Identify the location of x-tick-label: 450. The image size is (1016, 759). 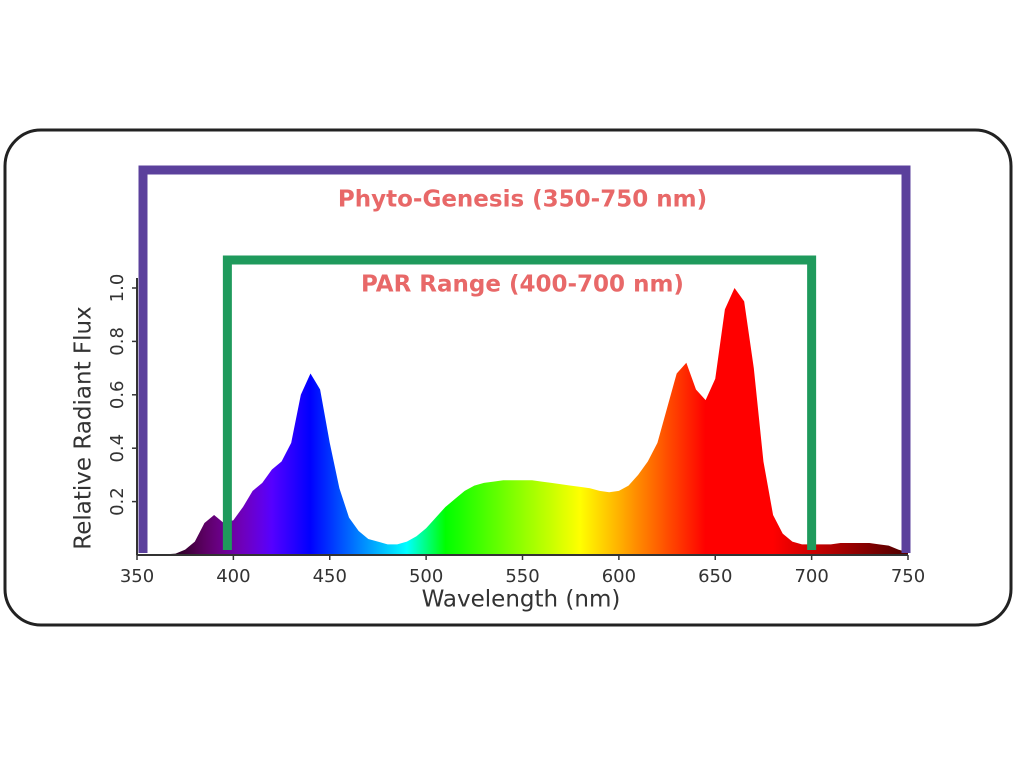
(330, 576).